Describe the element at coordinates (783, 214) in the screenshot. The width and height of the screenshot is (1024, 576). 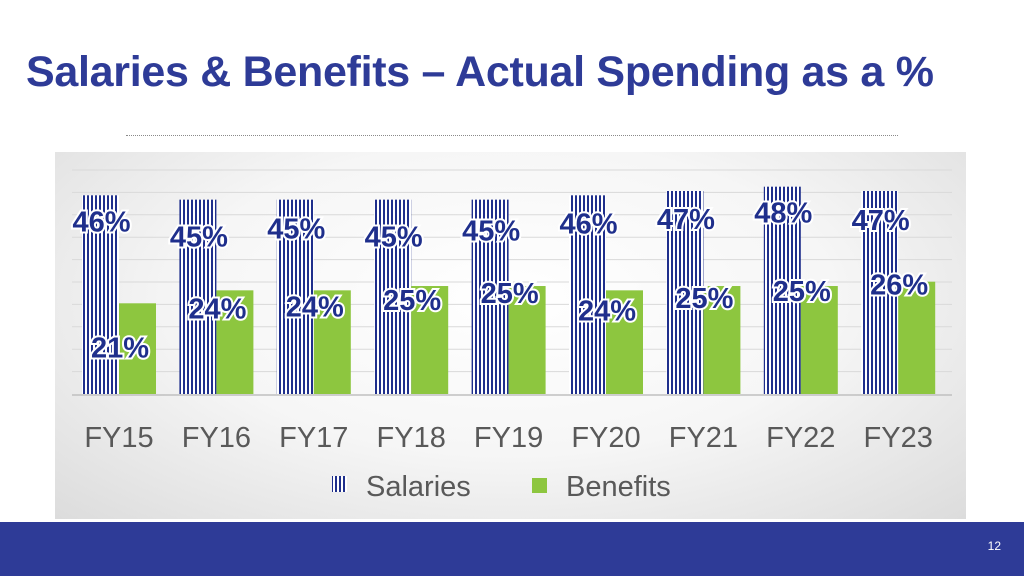
I see `data-label-salaries: 48%` at that location.